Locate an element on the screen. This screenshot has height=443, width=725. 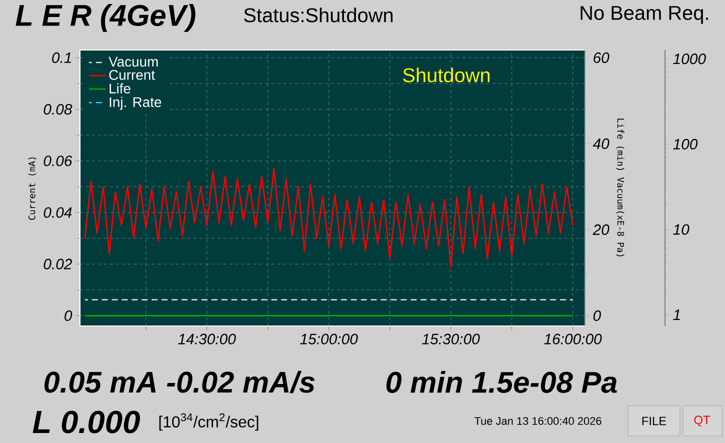
text: 0.05 mA -0.02 mA/s is located at coordinates (179, 382).